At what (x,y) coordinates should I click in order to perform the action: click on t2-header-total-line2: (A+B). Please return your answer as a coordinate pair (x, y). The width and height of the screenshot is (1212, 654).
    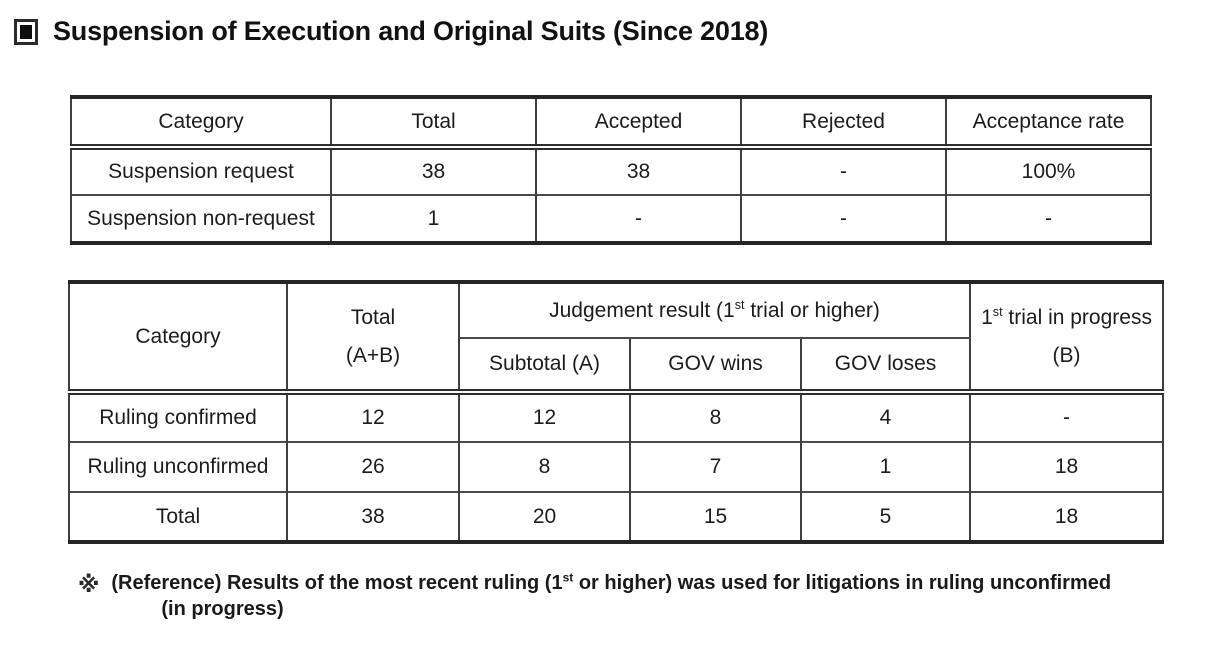
    Looking at the image, I should click on (373, 355).